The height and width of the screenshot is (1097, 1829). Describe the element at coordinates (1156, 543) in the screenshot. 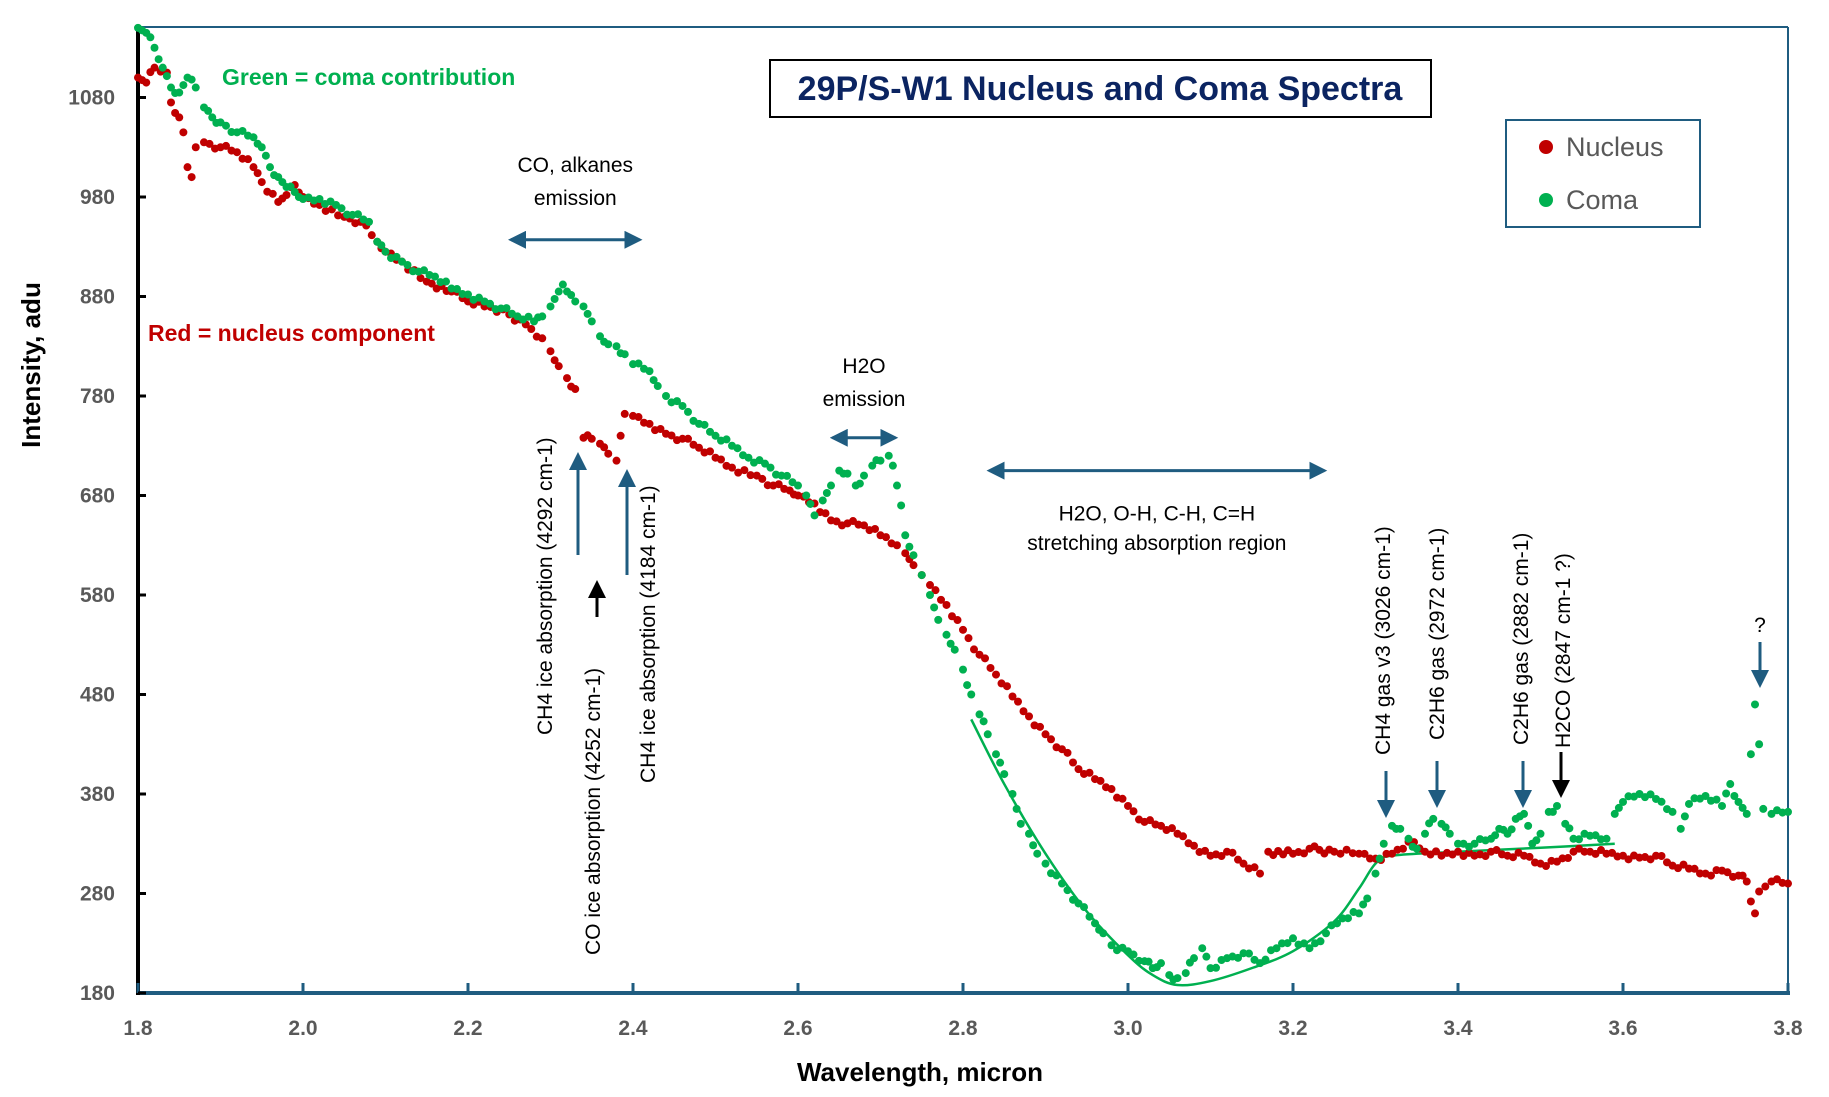

I see `annotation-label: stretching absorption region` at that location.